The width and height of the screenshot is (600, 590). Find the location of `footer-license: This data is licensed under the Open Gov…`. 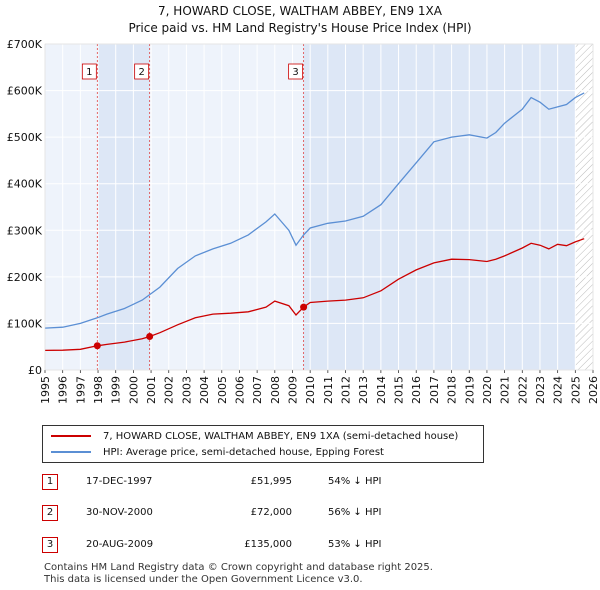

footer-license: This data is licensed under the Open Gov… is located at coordinates (203, 579).